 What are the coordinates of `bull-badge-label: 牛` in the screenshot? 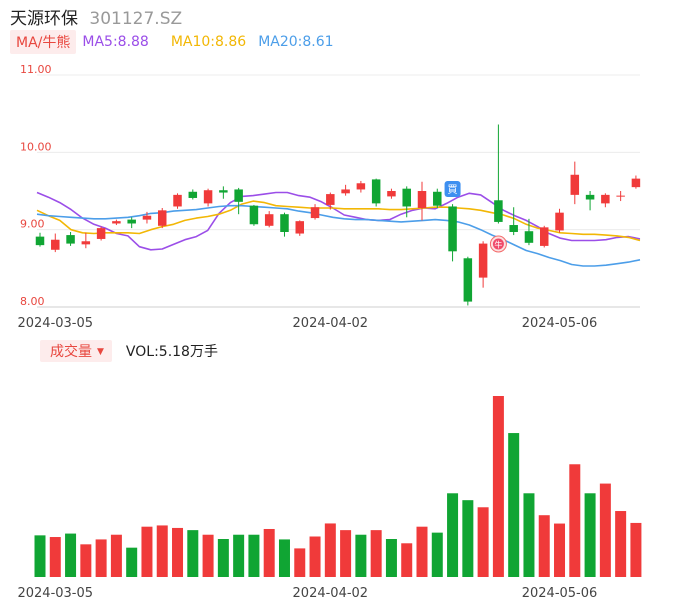 It's located at (498, 245).